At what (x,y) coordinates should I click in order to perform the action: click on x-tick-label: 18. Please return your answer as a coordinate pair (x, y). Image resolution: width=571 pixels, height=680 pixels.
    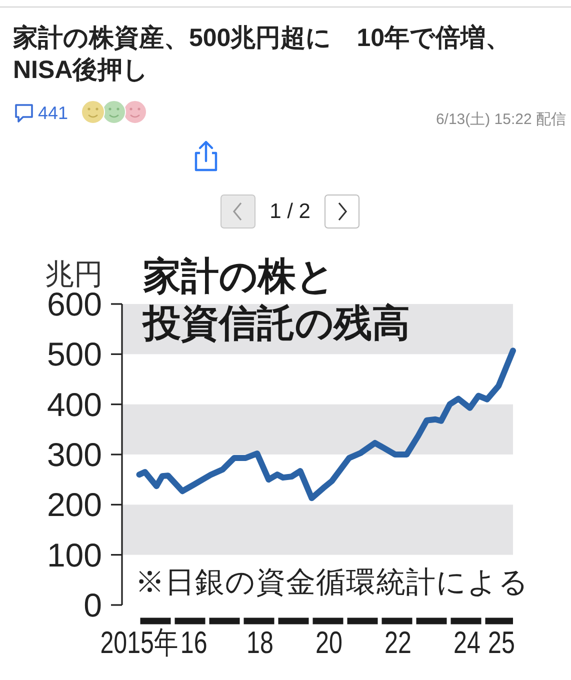
    Looking at the image, I should click on (260, 642).